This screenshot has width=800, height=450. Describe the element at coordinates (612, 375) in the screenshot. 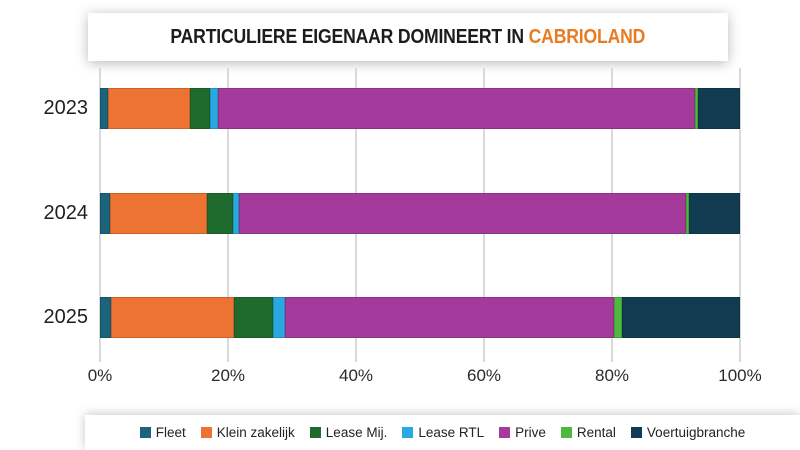

I see `x-tick-label: 80%` at that location.